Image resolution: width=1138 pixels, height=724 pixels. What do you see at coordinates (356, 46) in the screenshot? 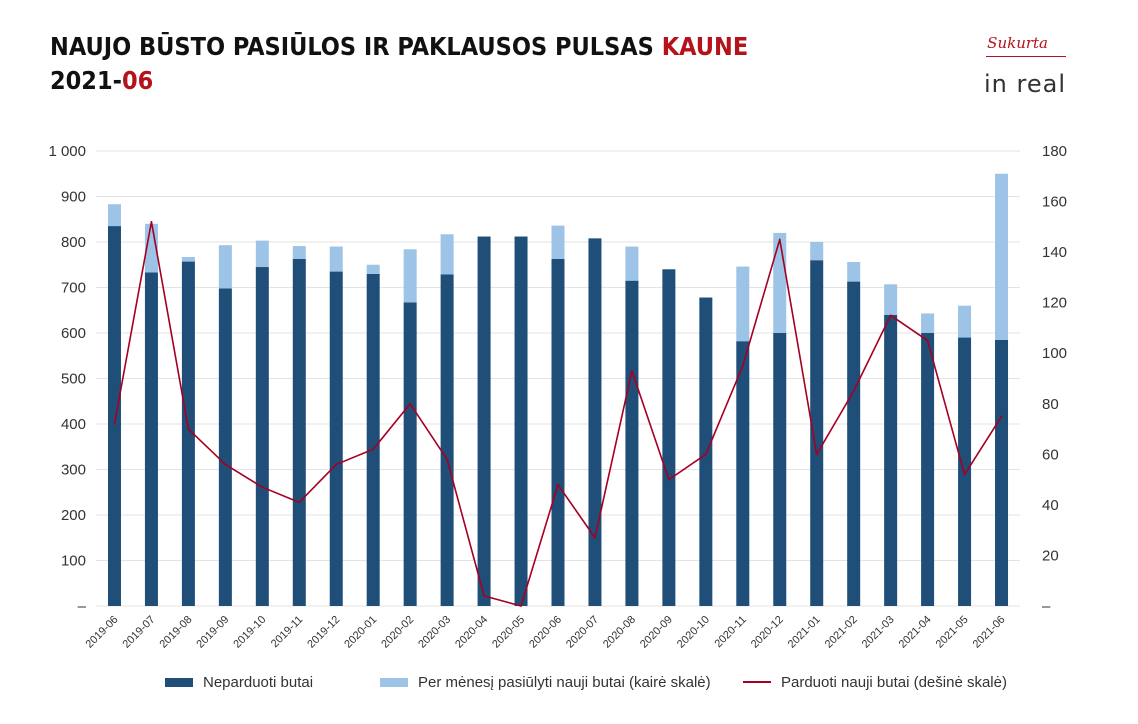
I see `title-main: NAUJO BŪSTO PASIŪLOS IR PAKLAUSOS PULSAS` at bounding box center [356, 46].